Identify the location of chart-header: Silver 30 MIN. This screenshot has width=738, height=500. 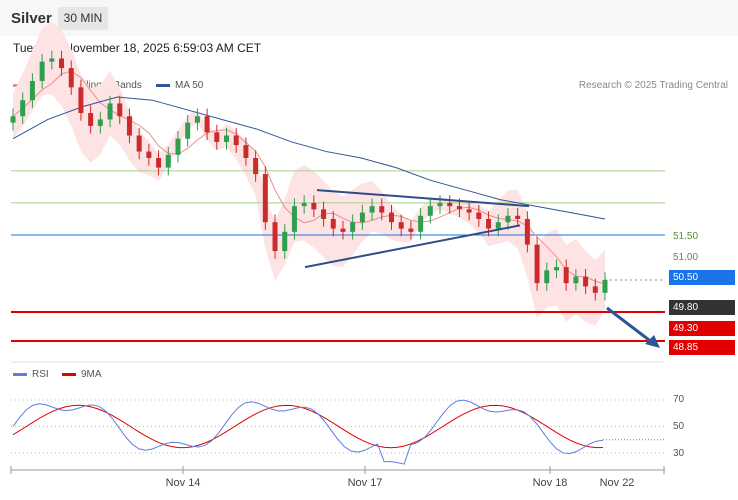
(369, 18).